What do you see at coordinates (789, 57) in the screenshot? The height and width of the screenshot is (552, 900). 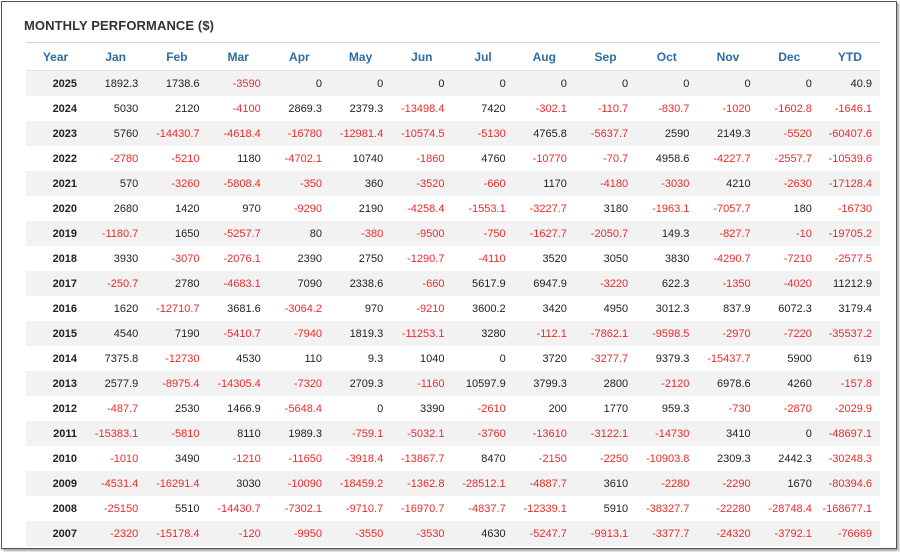 I see `column-header-dec: Dec` at bounding box center [789, 57].